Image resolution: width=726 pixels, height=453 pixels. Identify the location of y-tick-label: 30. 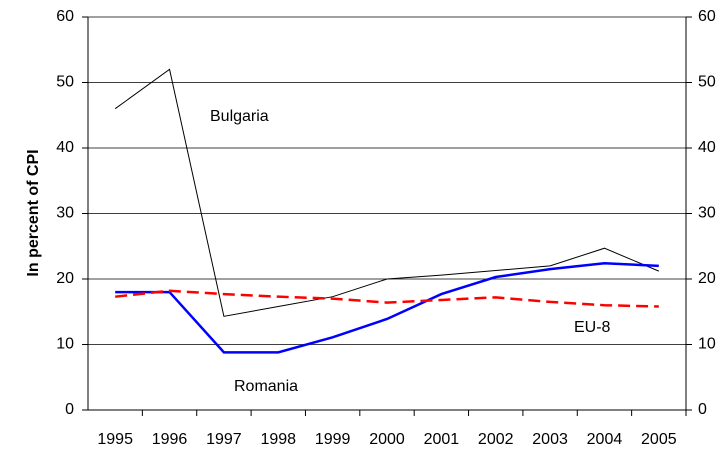
(65, 213).